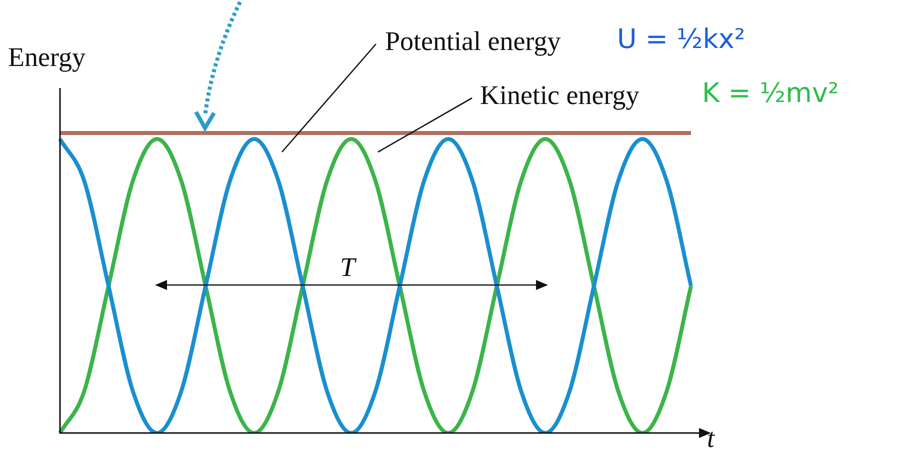  What do you see at coordinates (681, 39) in the screenshot?
I see `text: U = ½kx²` at bounding box center [681, 39].